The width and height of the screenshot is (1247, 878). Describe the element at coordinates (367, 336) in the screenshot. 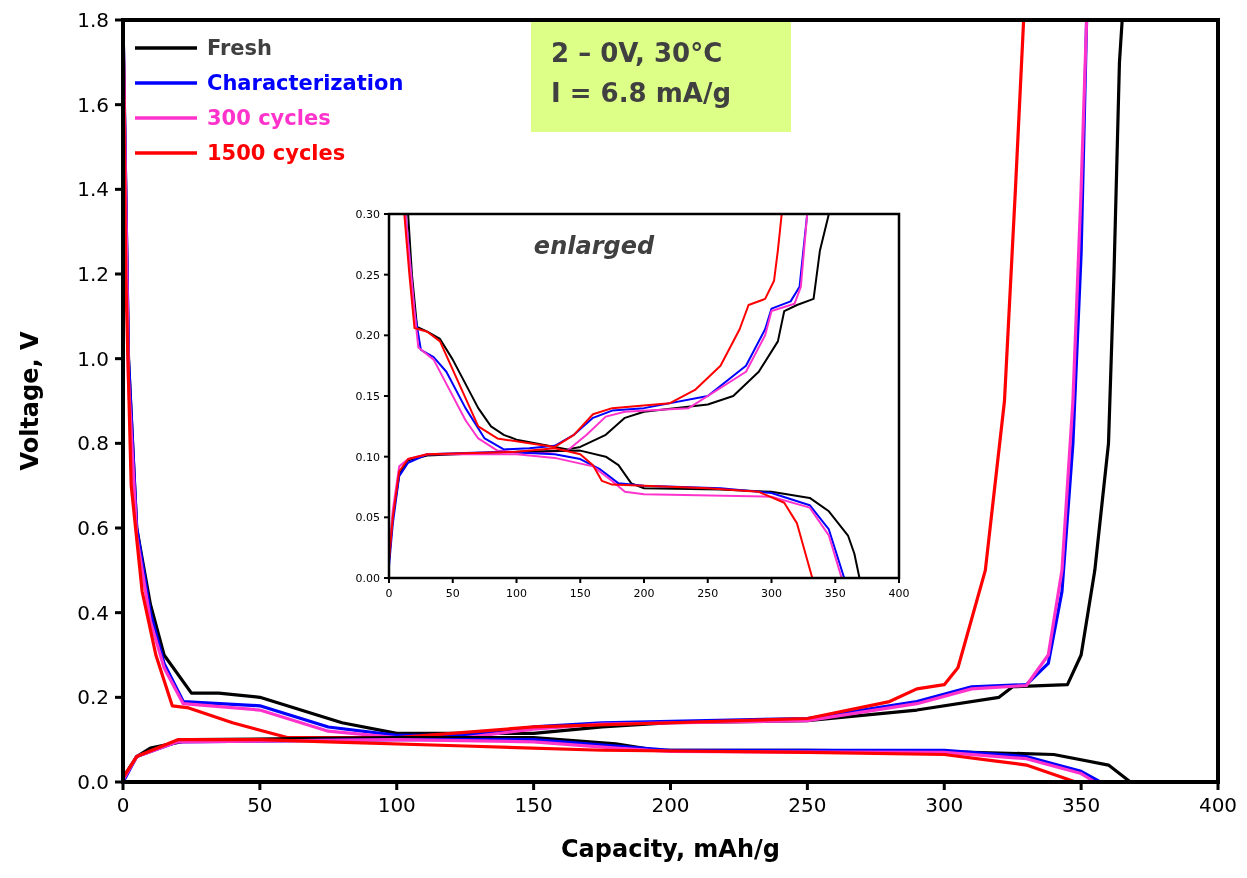

I see `y-tick-label: 0.20` at that location.